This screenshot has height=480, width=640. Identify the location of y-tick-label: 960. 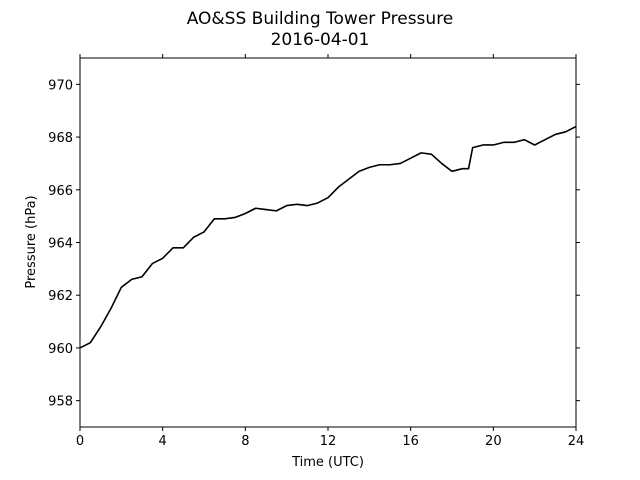
(60, 349).